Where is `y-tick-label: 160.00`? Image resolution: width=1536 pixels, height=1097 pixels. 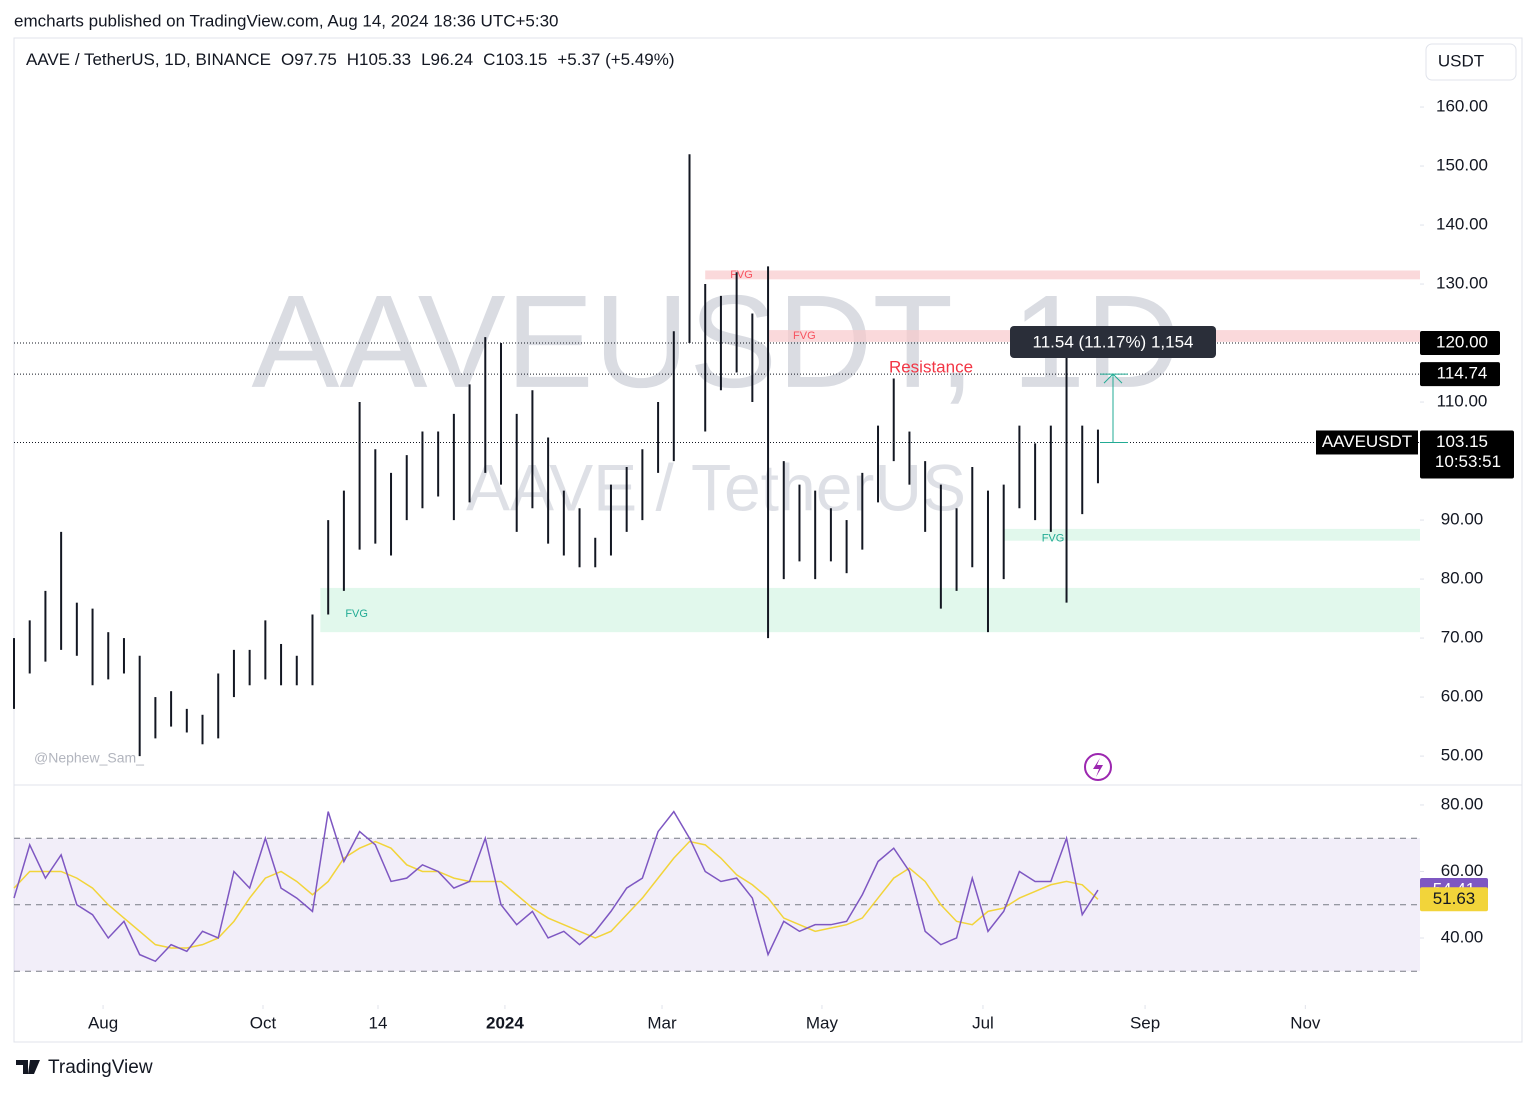 y-tick-label: 160.00 is located at coordinates (1462, 106).